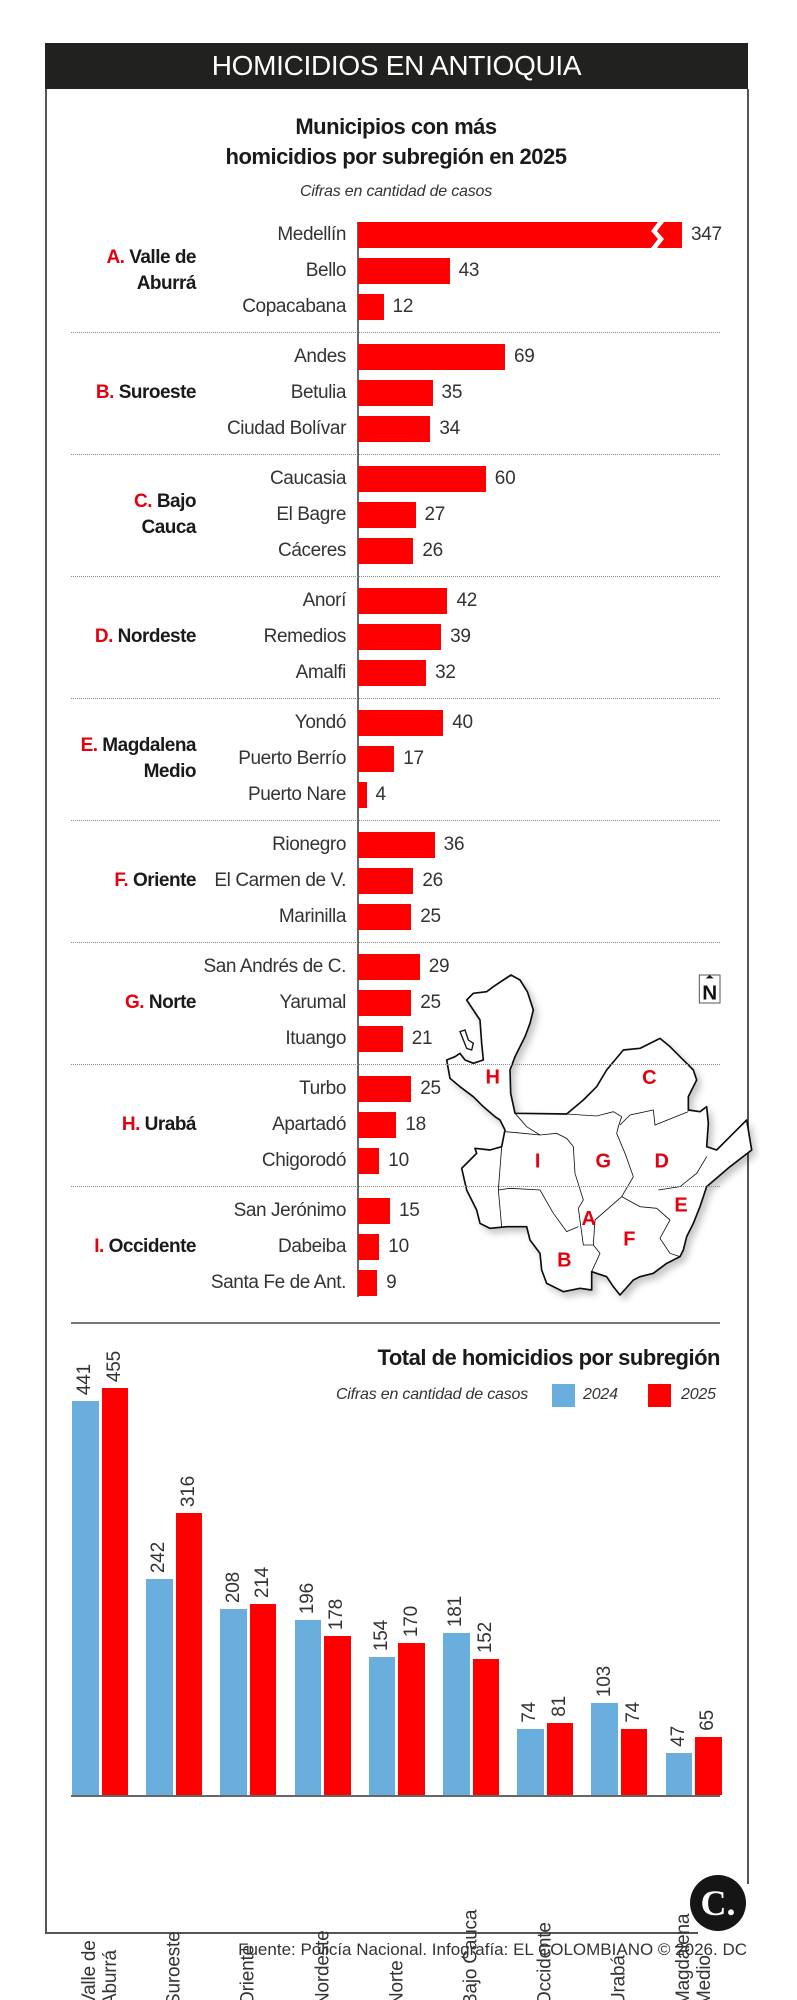 The image size is (797, 2000). Describe the element at coordinates (559, 1706) in the screenshot. I see `bar-value-label: 81` at that location.